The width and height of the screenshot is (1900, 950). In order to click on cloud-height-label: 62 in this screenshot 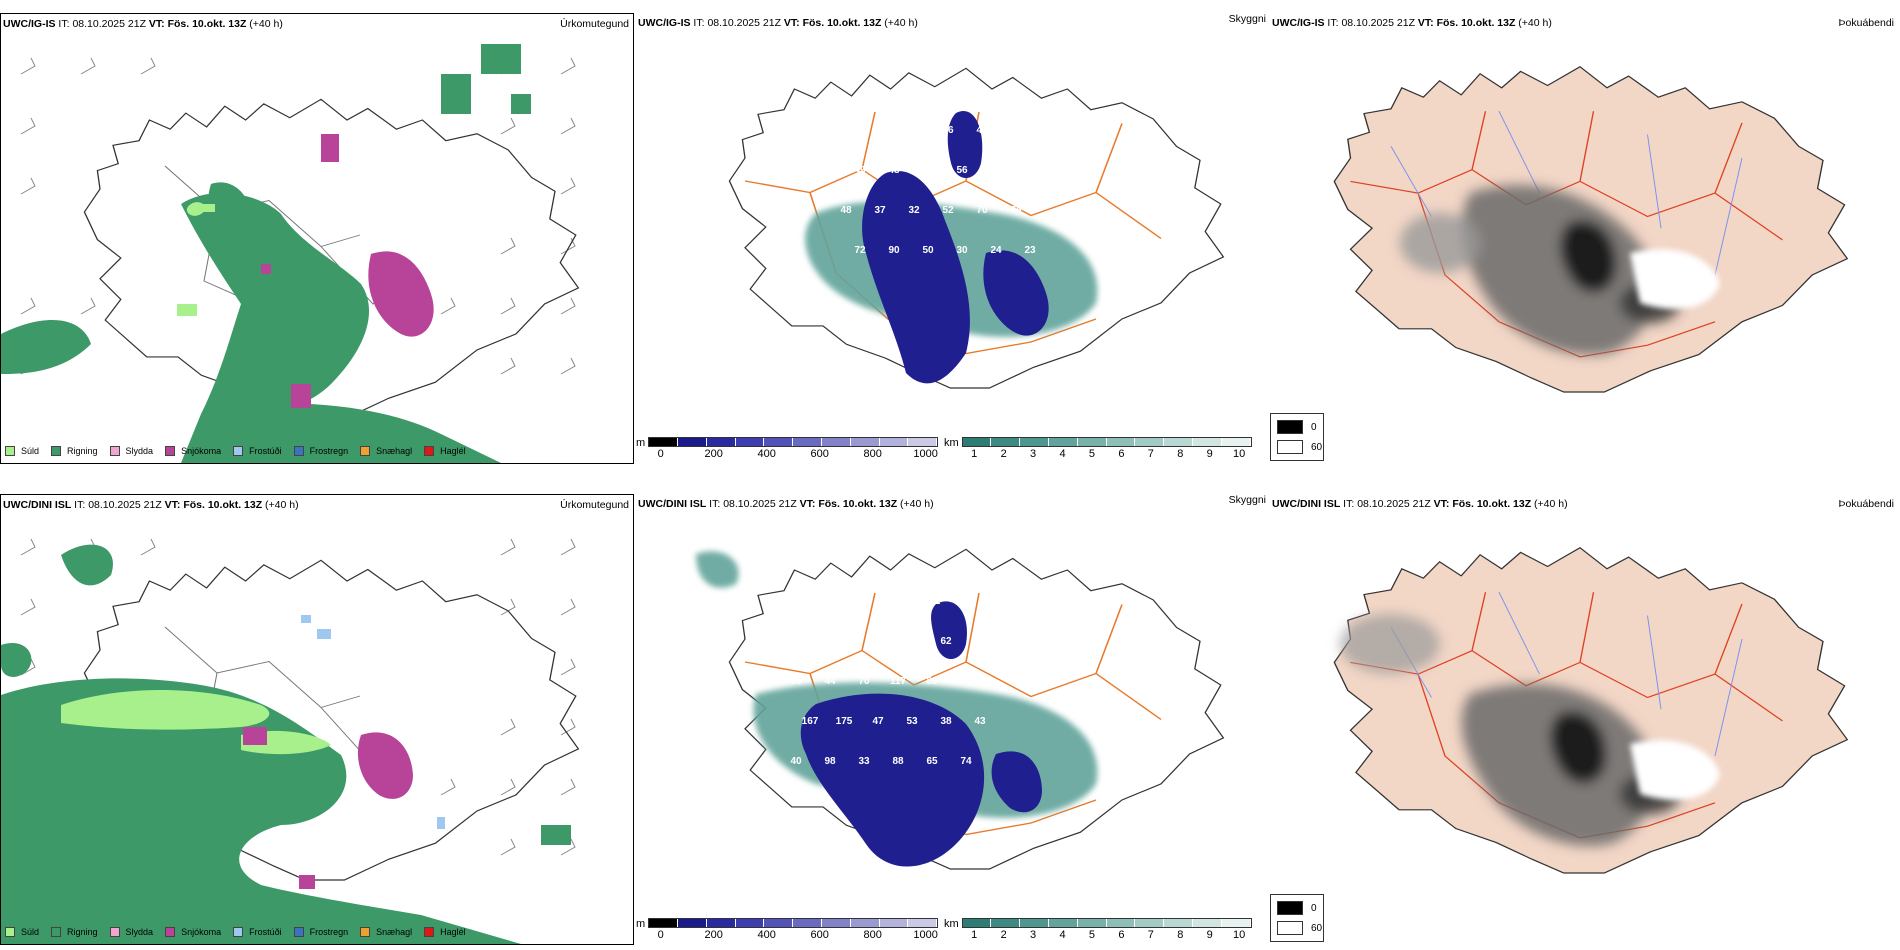, I will do `click(946, 641)`.